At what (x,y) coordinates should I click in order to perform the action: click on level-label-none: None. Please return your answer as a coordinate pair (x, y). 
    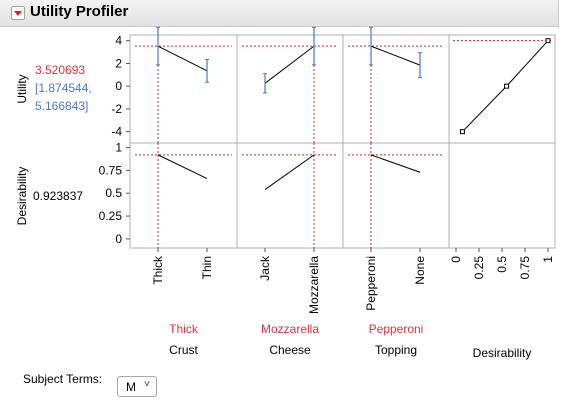
    Looking at the image, I should click on (420, 270).